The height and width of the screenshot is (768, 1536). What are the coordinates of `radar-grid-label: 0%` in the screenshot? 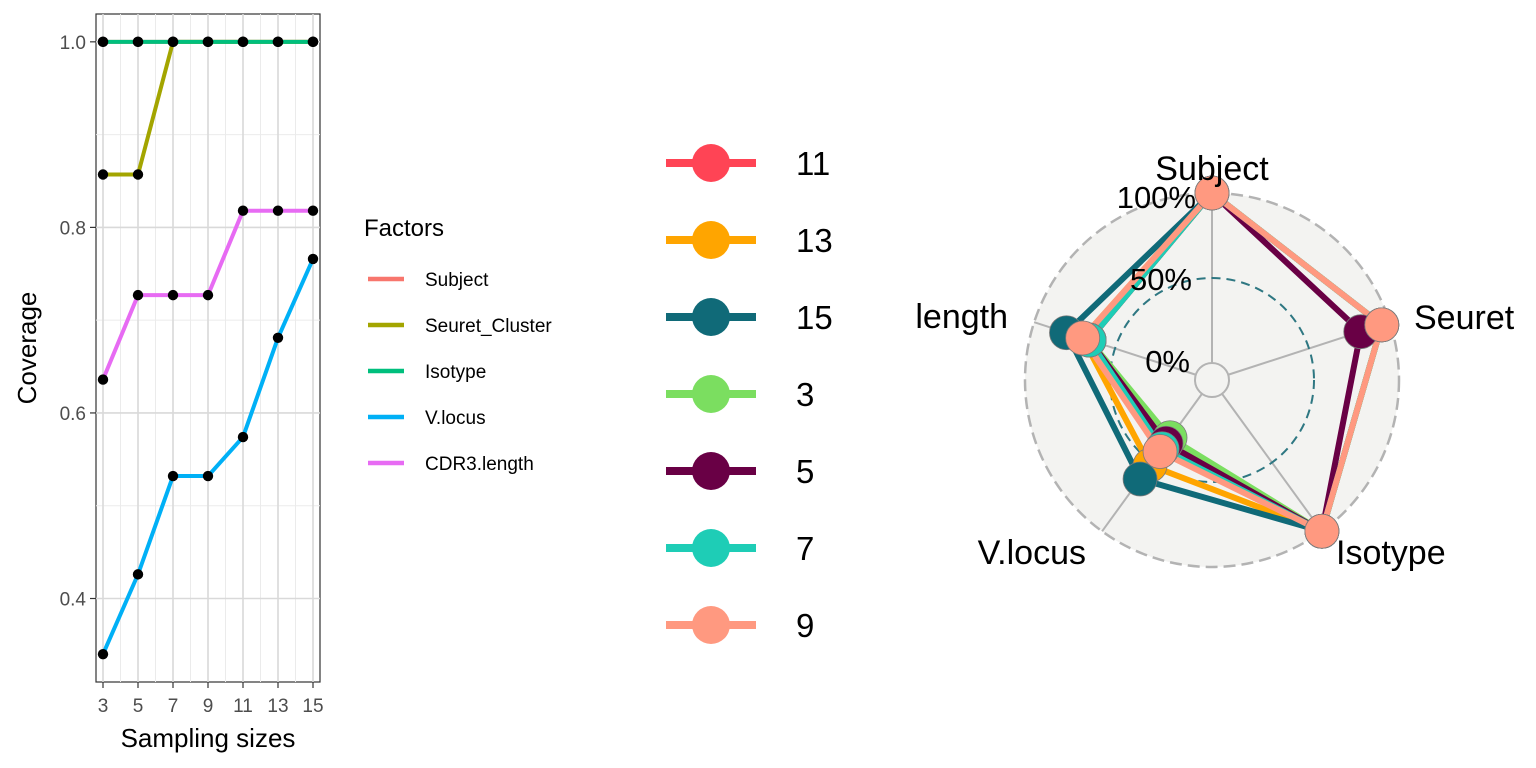 It's located at (1167, 361).